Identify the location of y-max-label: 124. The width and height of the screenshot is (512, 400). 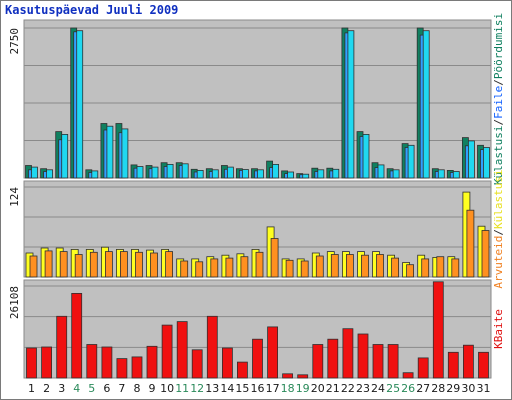
(14, 197).